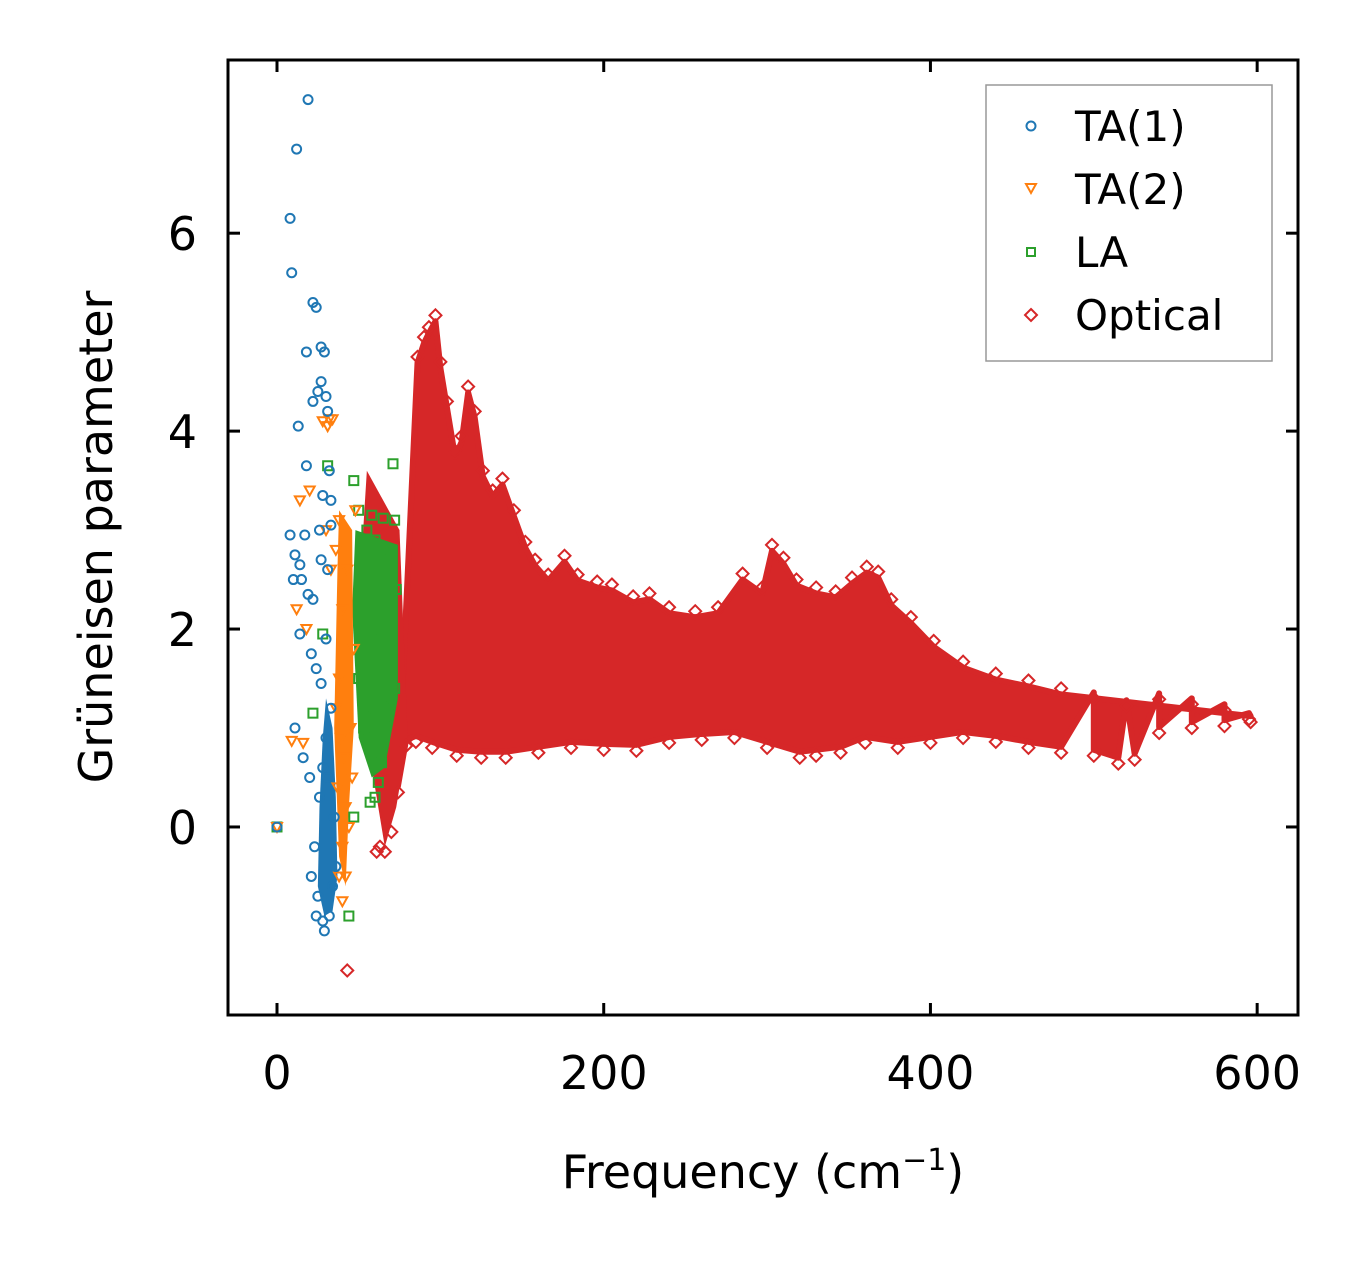 The width and height of the screenshot is (1372, 1264). What do you see at coordinates (924, 1160) in the screenshot?
I see `x-axis-label-superscript: −1` at bounding box center [924, 1160].